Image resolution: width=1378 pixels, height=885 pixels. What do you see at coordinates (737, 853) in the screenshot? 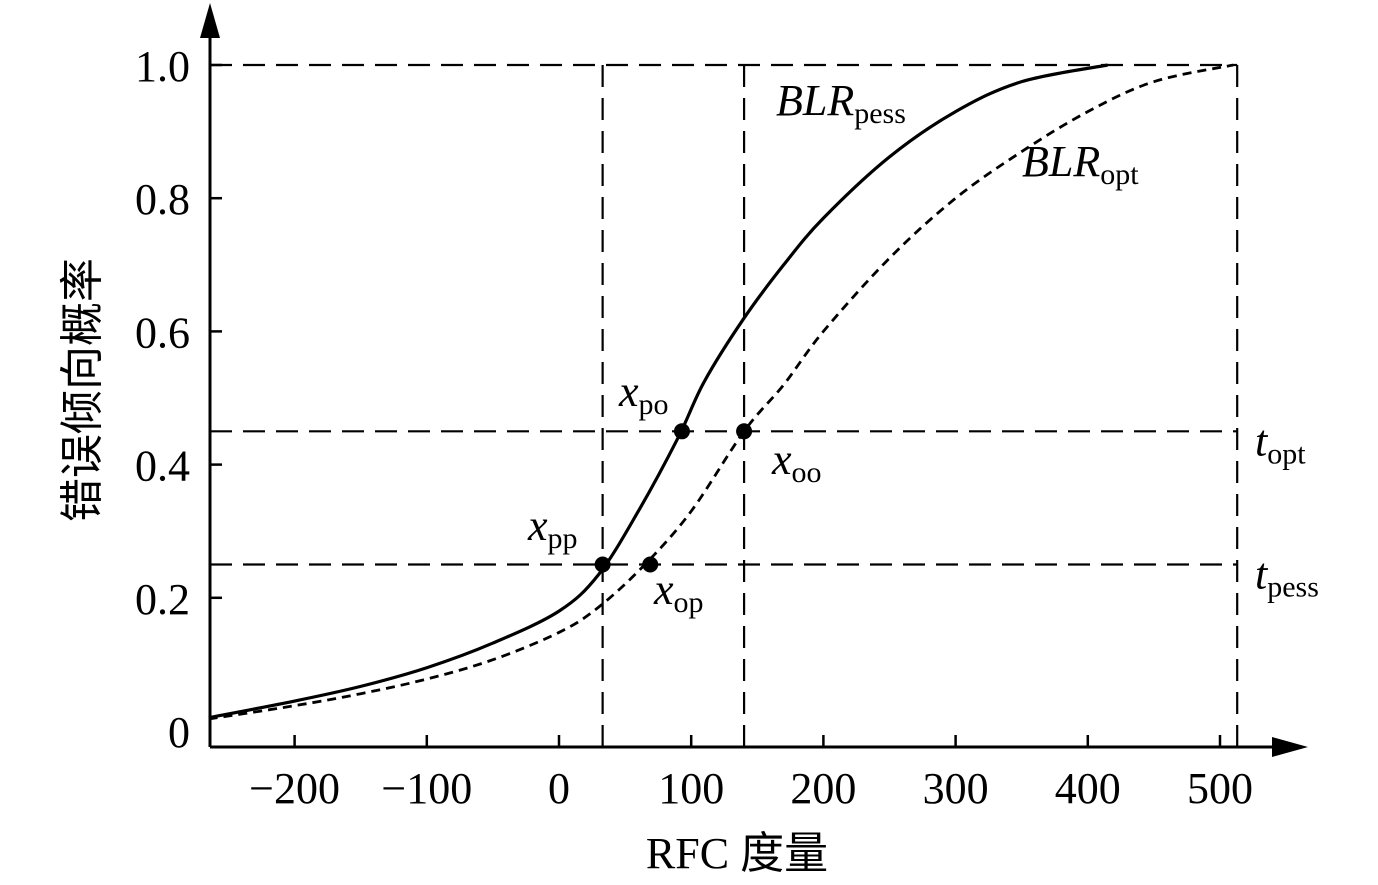
I see `x-axis-title: RFC 度量` at bounding box center [737, 853].